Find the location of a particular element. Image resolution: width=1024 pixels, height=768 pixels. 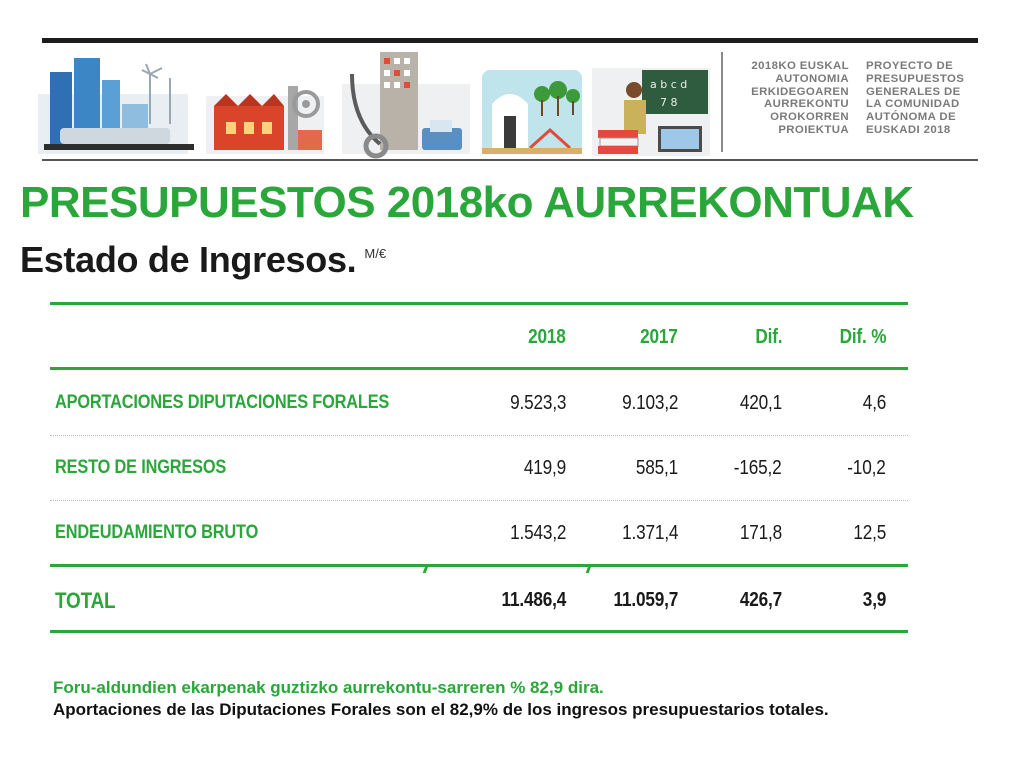

value-dif: -165,2 is located at coordinates (758, 468).